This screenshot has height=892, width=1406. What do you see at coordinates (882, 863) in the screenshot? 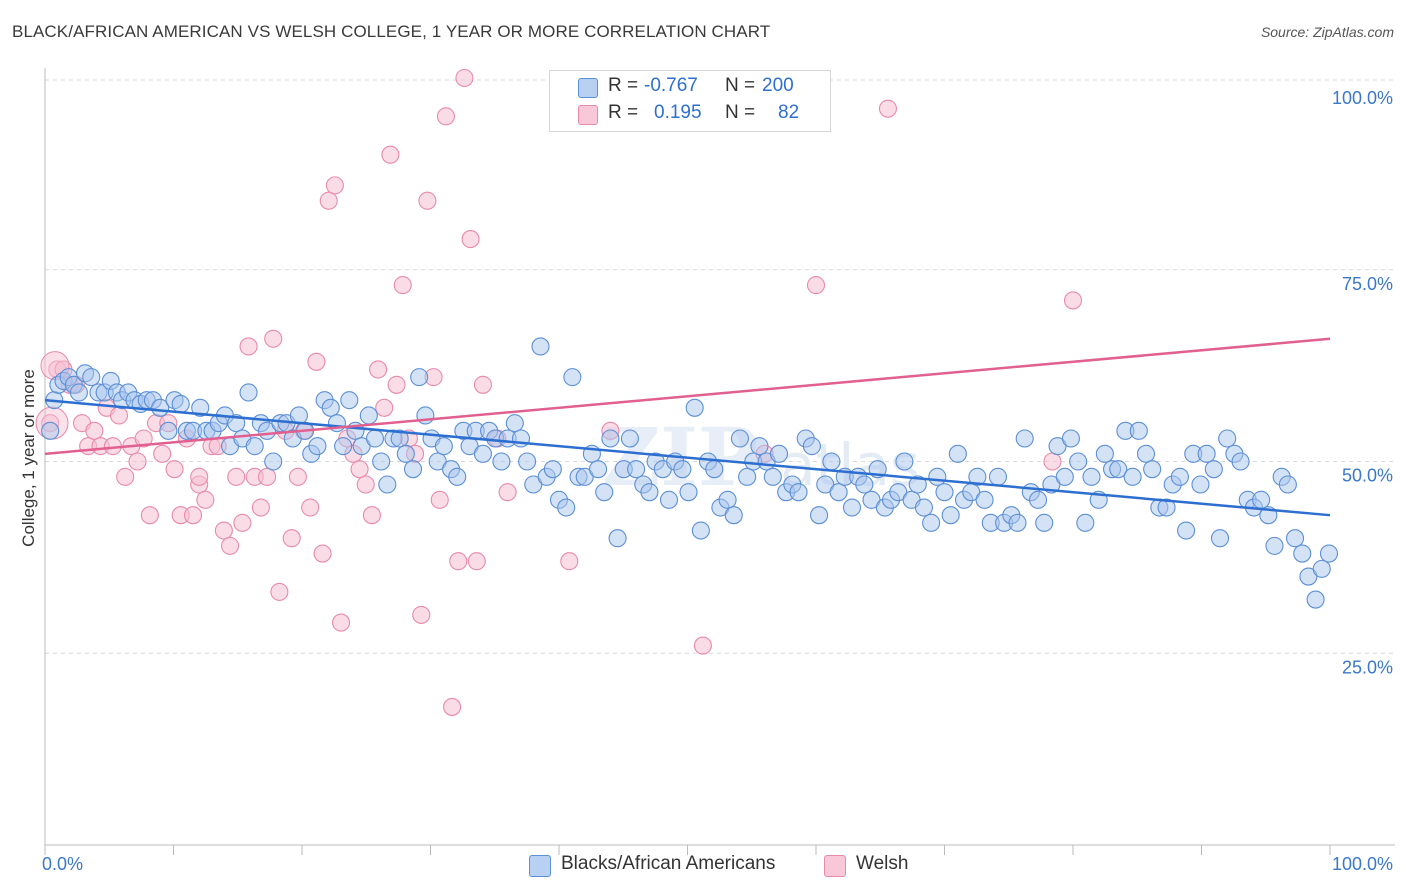
I see `legend-label-welsh: Welsh` at bounding box center [882, 863].